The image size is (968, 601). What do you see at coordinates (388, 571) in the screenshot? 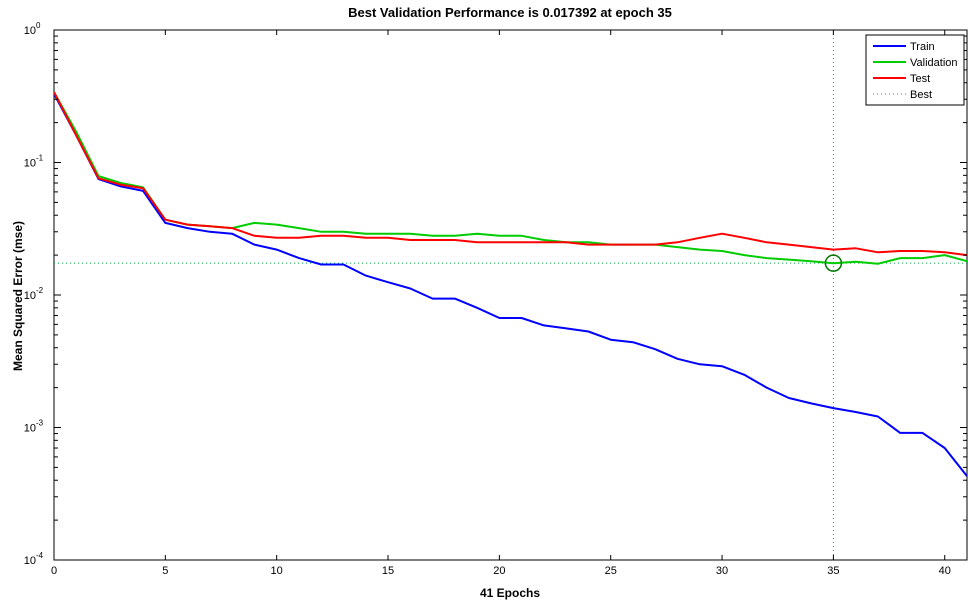
I see `x-tick-label: 15` at bounding box center [388, 571].